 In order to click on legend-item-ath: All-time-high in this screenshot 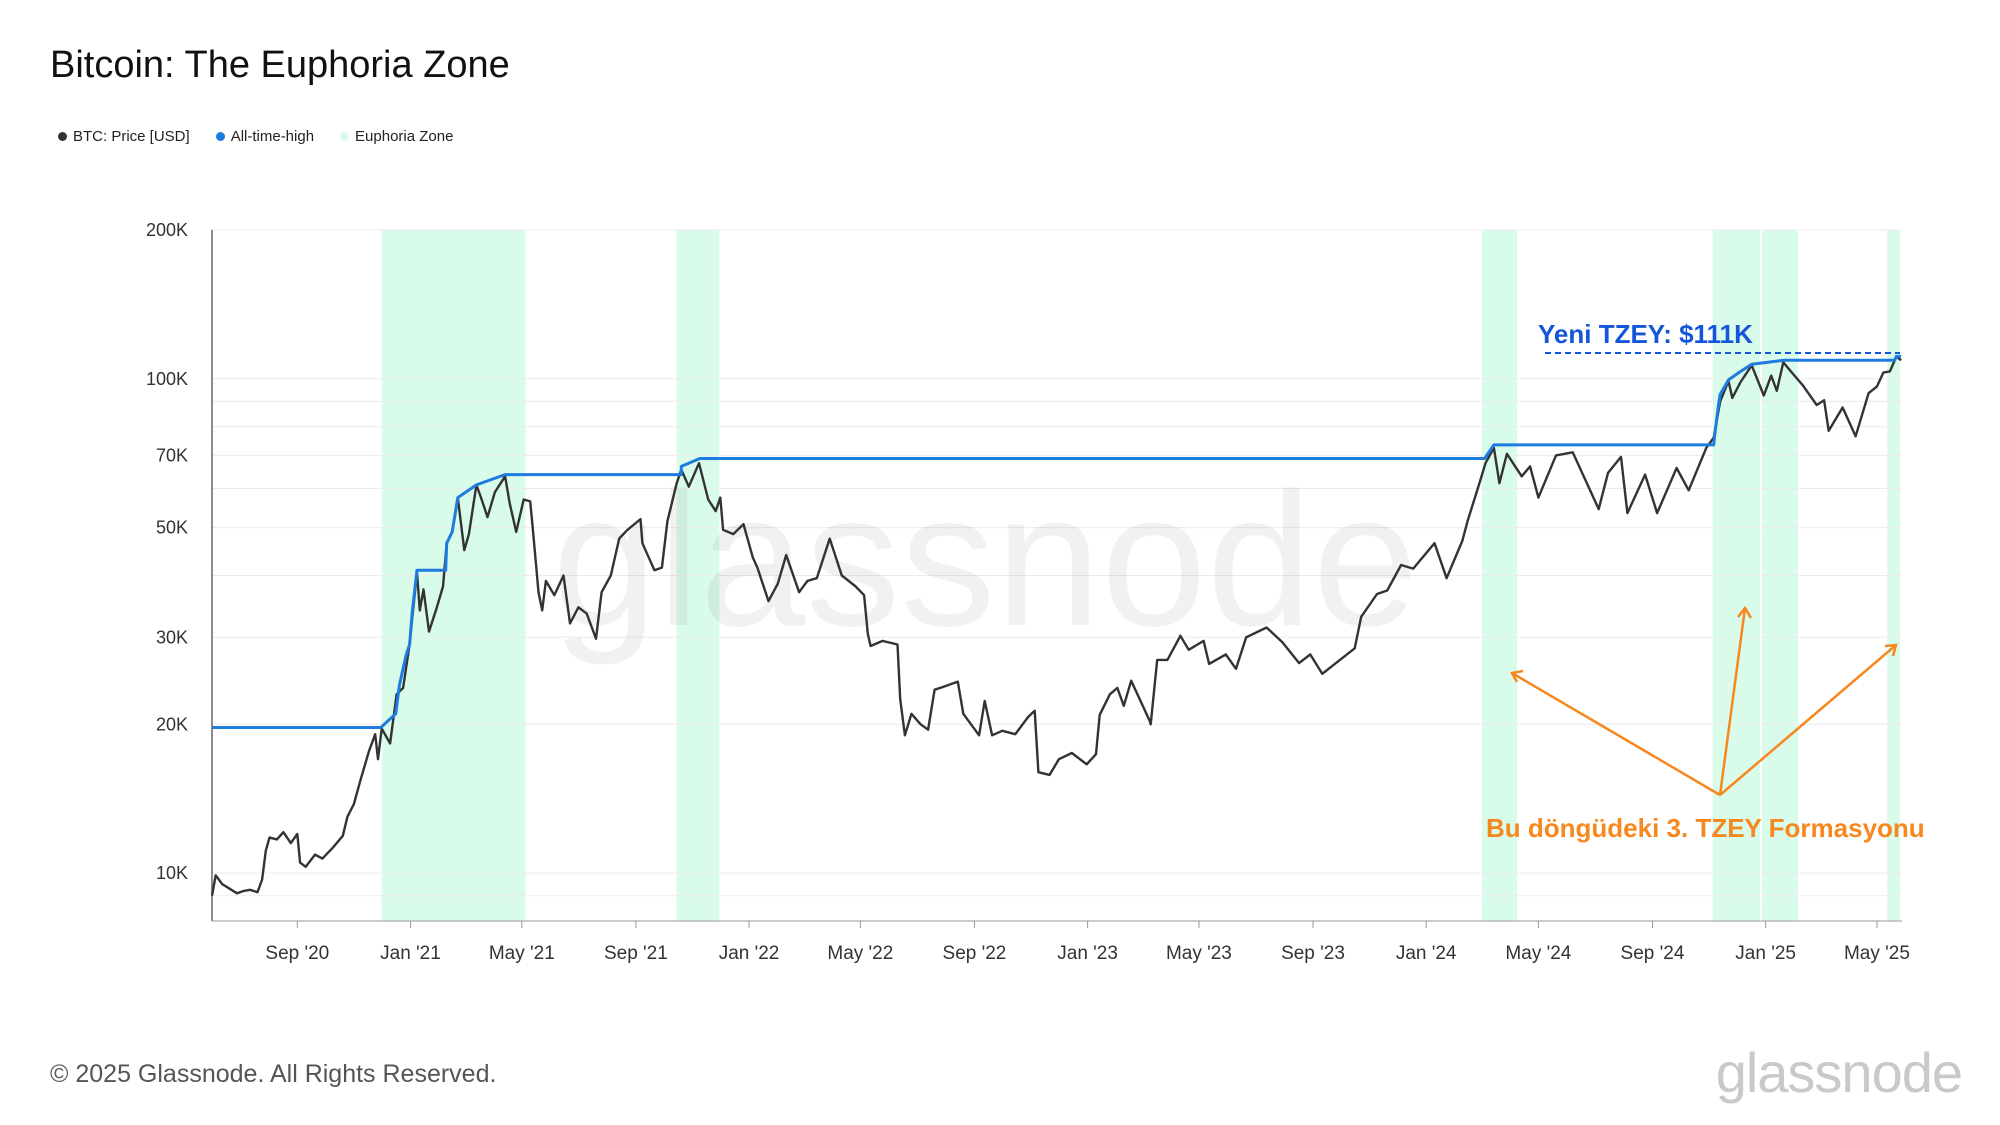, I will do `click(265, 136)`.